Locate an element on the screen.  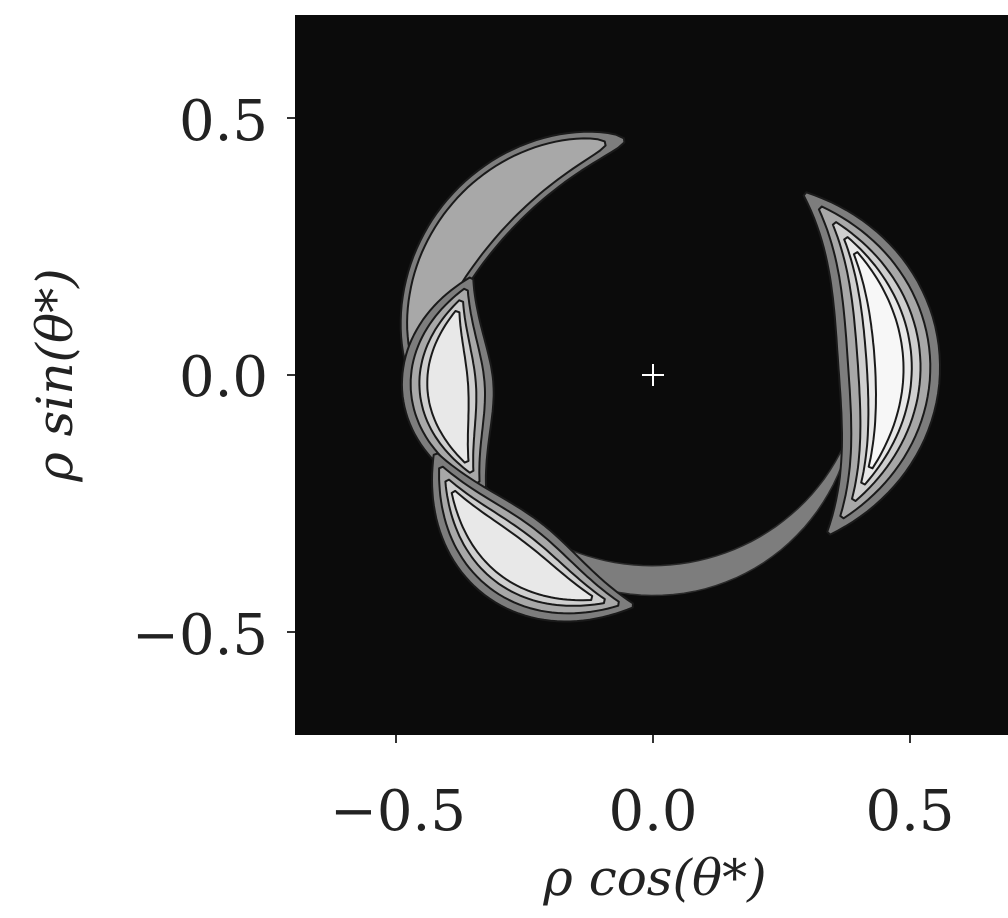
y-axis-label: ρ sin(θ*) is located at coordinates (55, 375).